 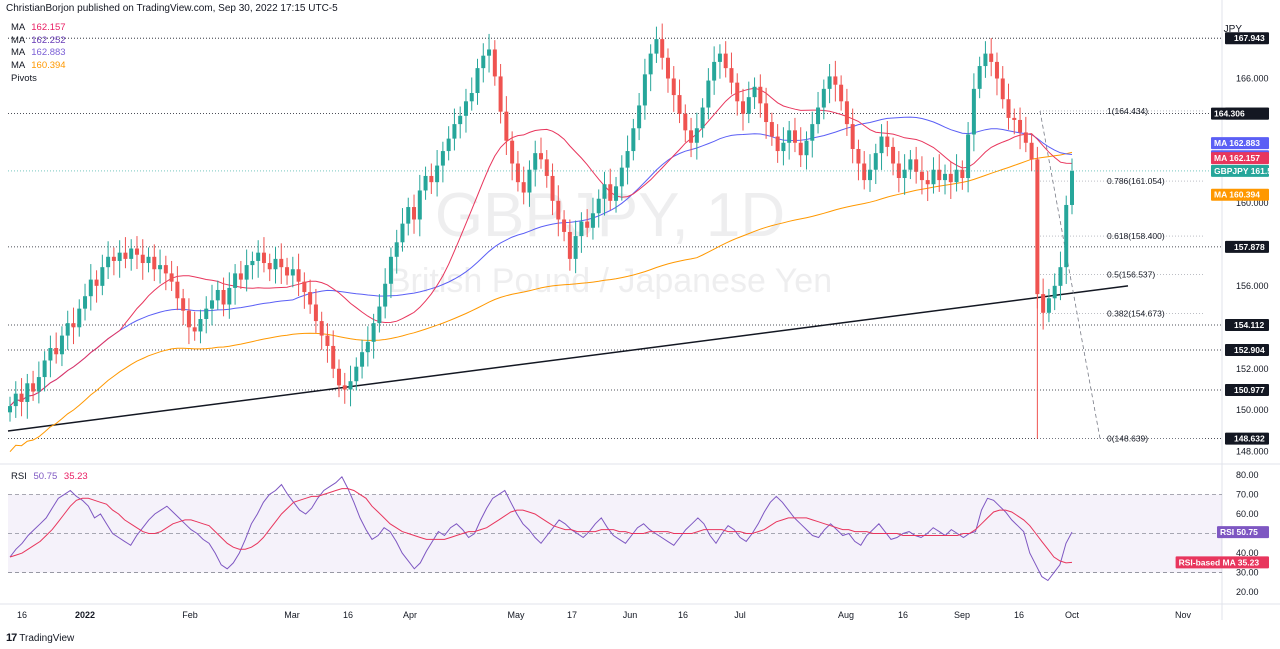 I want to click on price-tick-label: 150.000, so click(x=1252, y=410).